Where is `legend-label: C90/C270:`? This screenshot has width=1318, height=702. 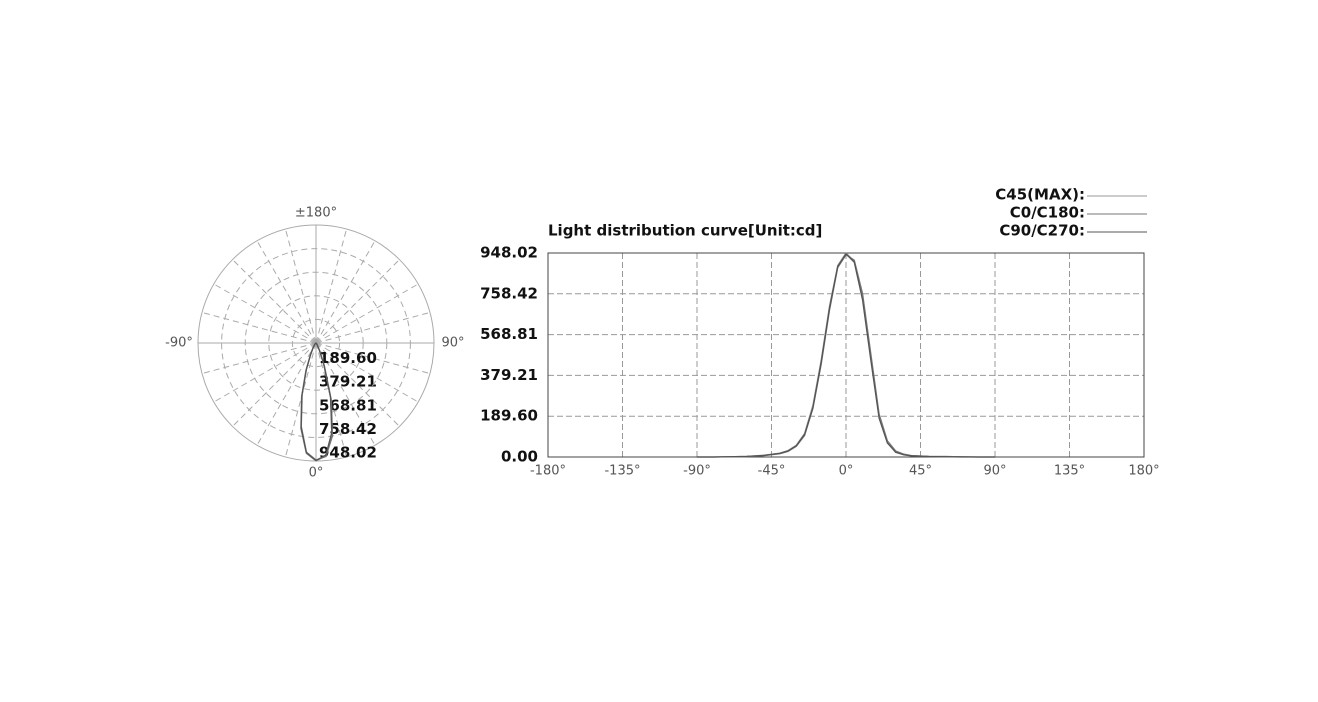 legend-label: C90/C270: is located at coordinates (1042, 231).